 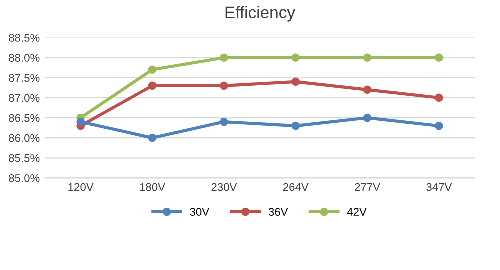 I want to click on y-tick-label: 87.5%, so click(x=24, y=78).